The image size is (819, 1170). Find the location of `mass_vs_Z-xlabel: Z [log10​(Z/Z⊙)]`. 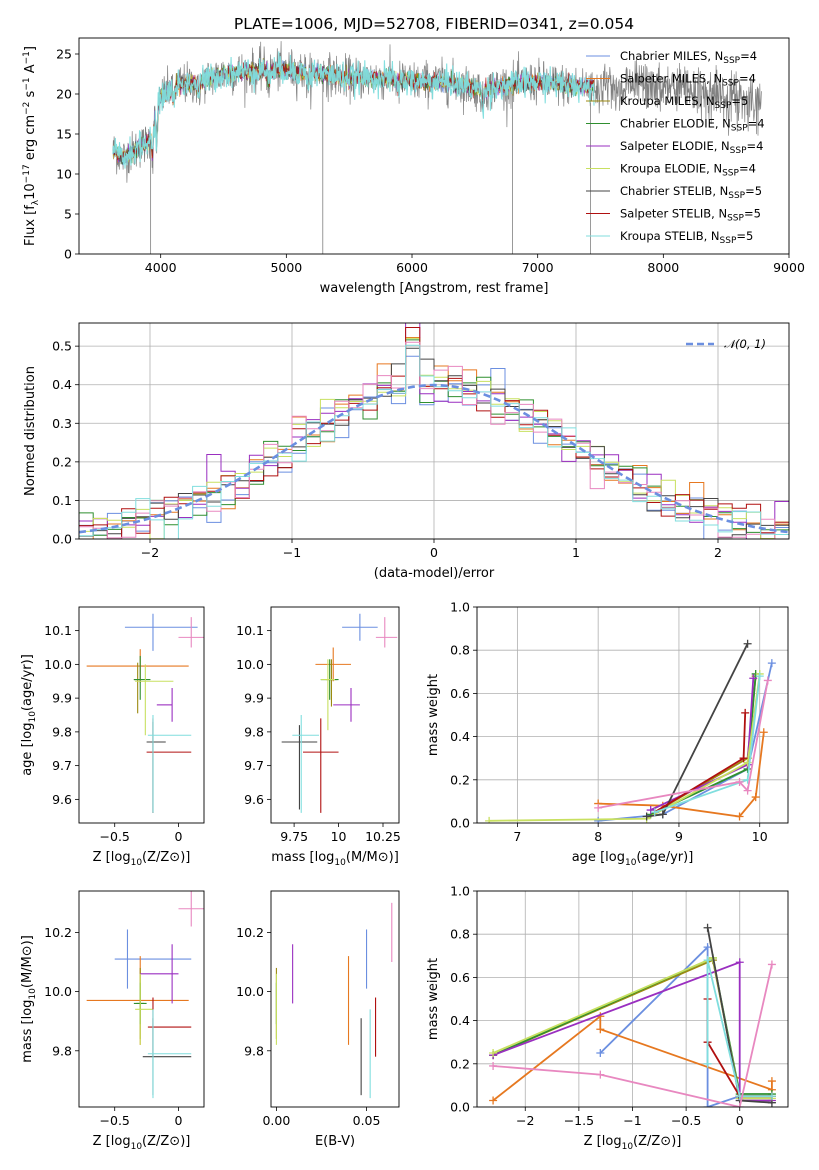

mass_vs_Z-xlabel: Z [log10​(Z/Z⊙)] is located at coordinates (142, 1143).